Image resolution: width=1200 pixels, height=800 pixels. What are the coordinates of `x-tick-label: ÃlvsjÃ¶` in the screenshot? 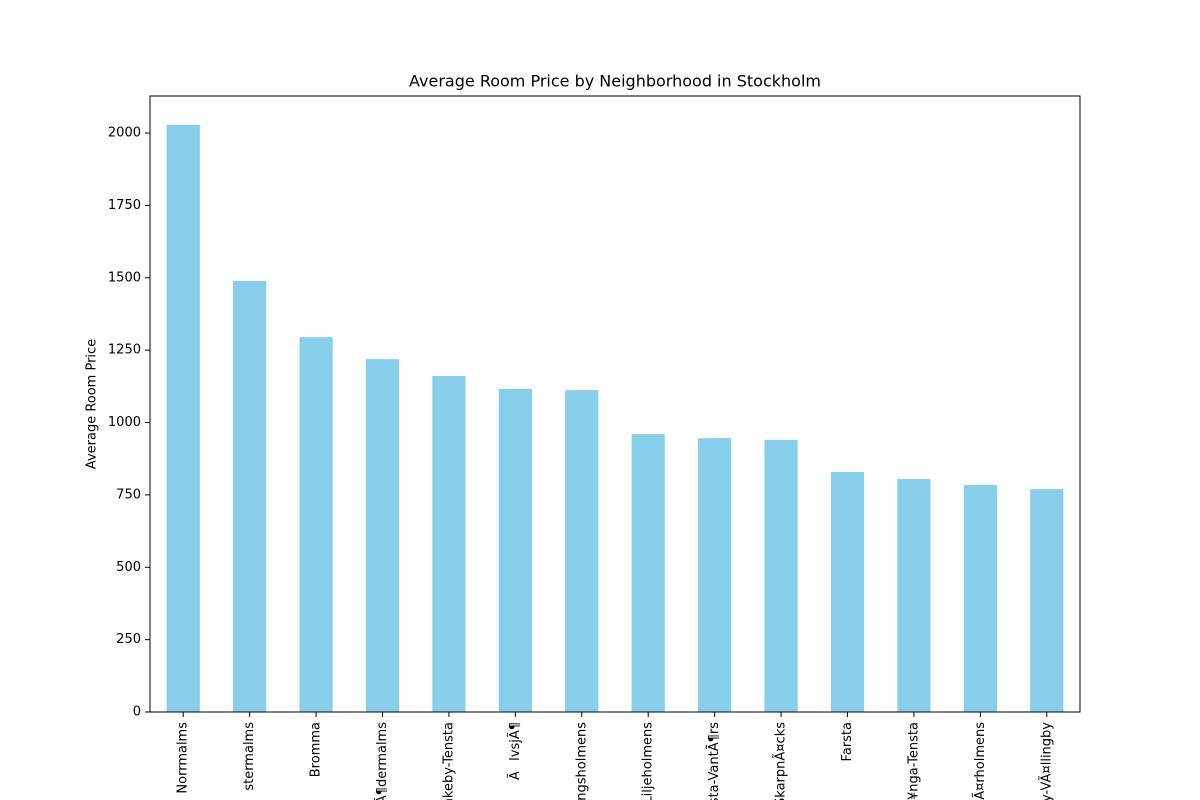 It's located at (515, 751).